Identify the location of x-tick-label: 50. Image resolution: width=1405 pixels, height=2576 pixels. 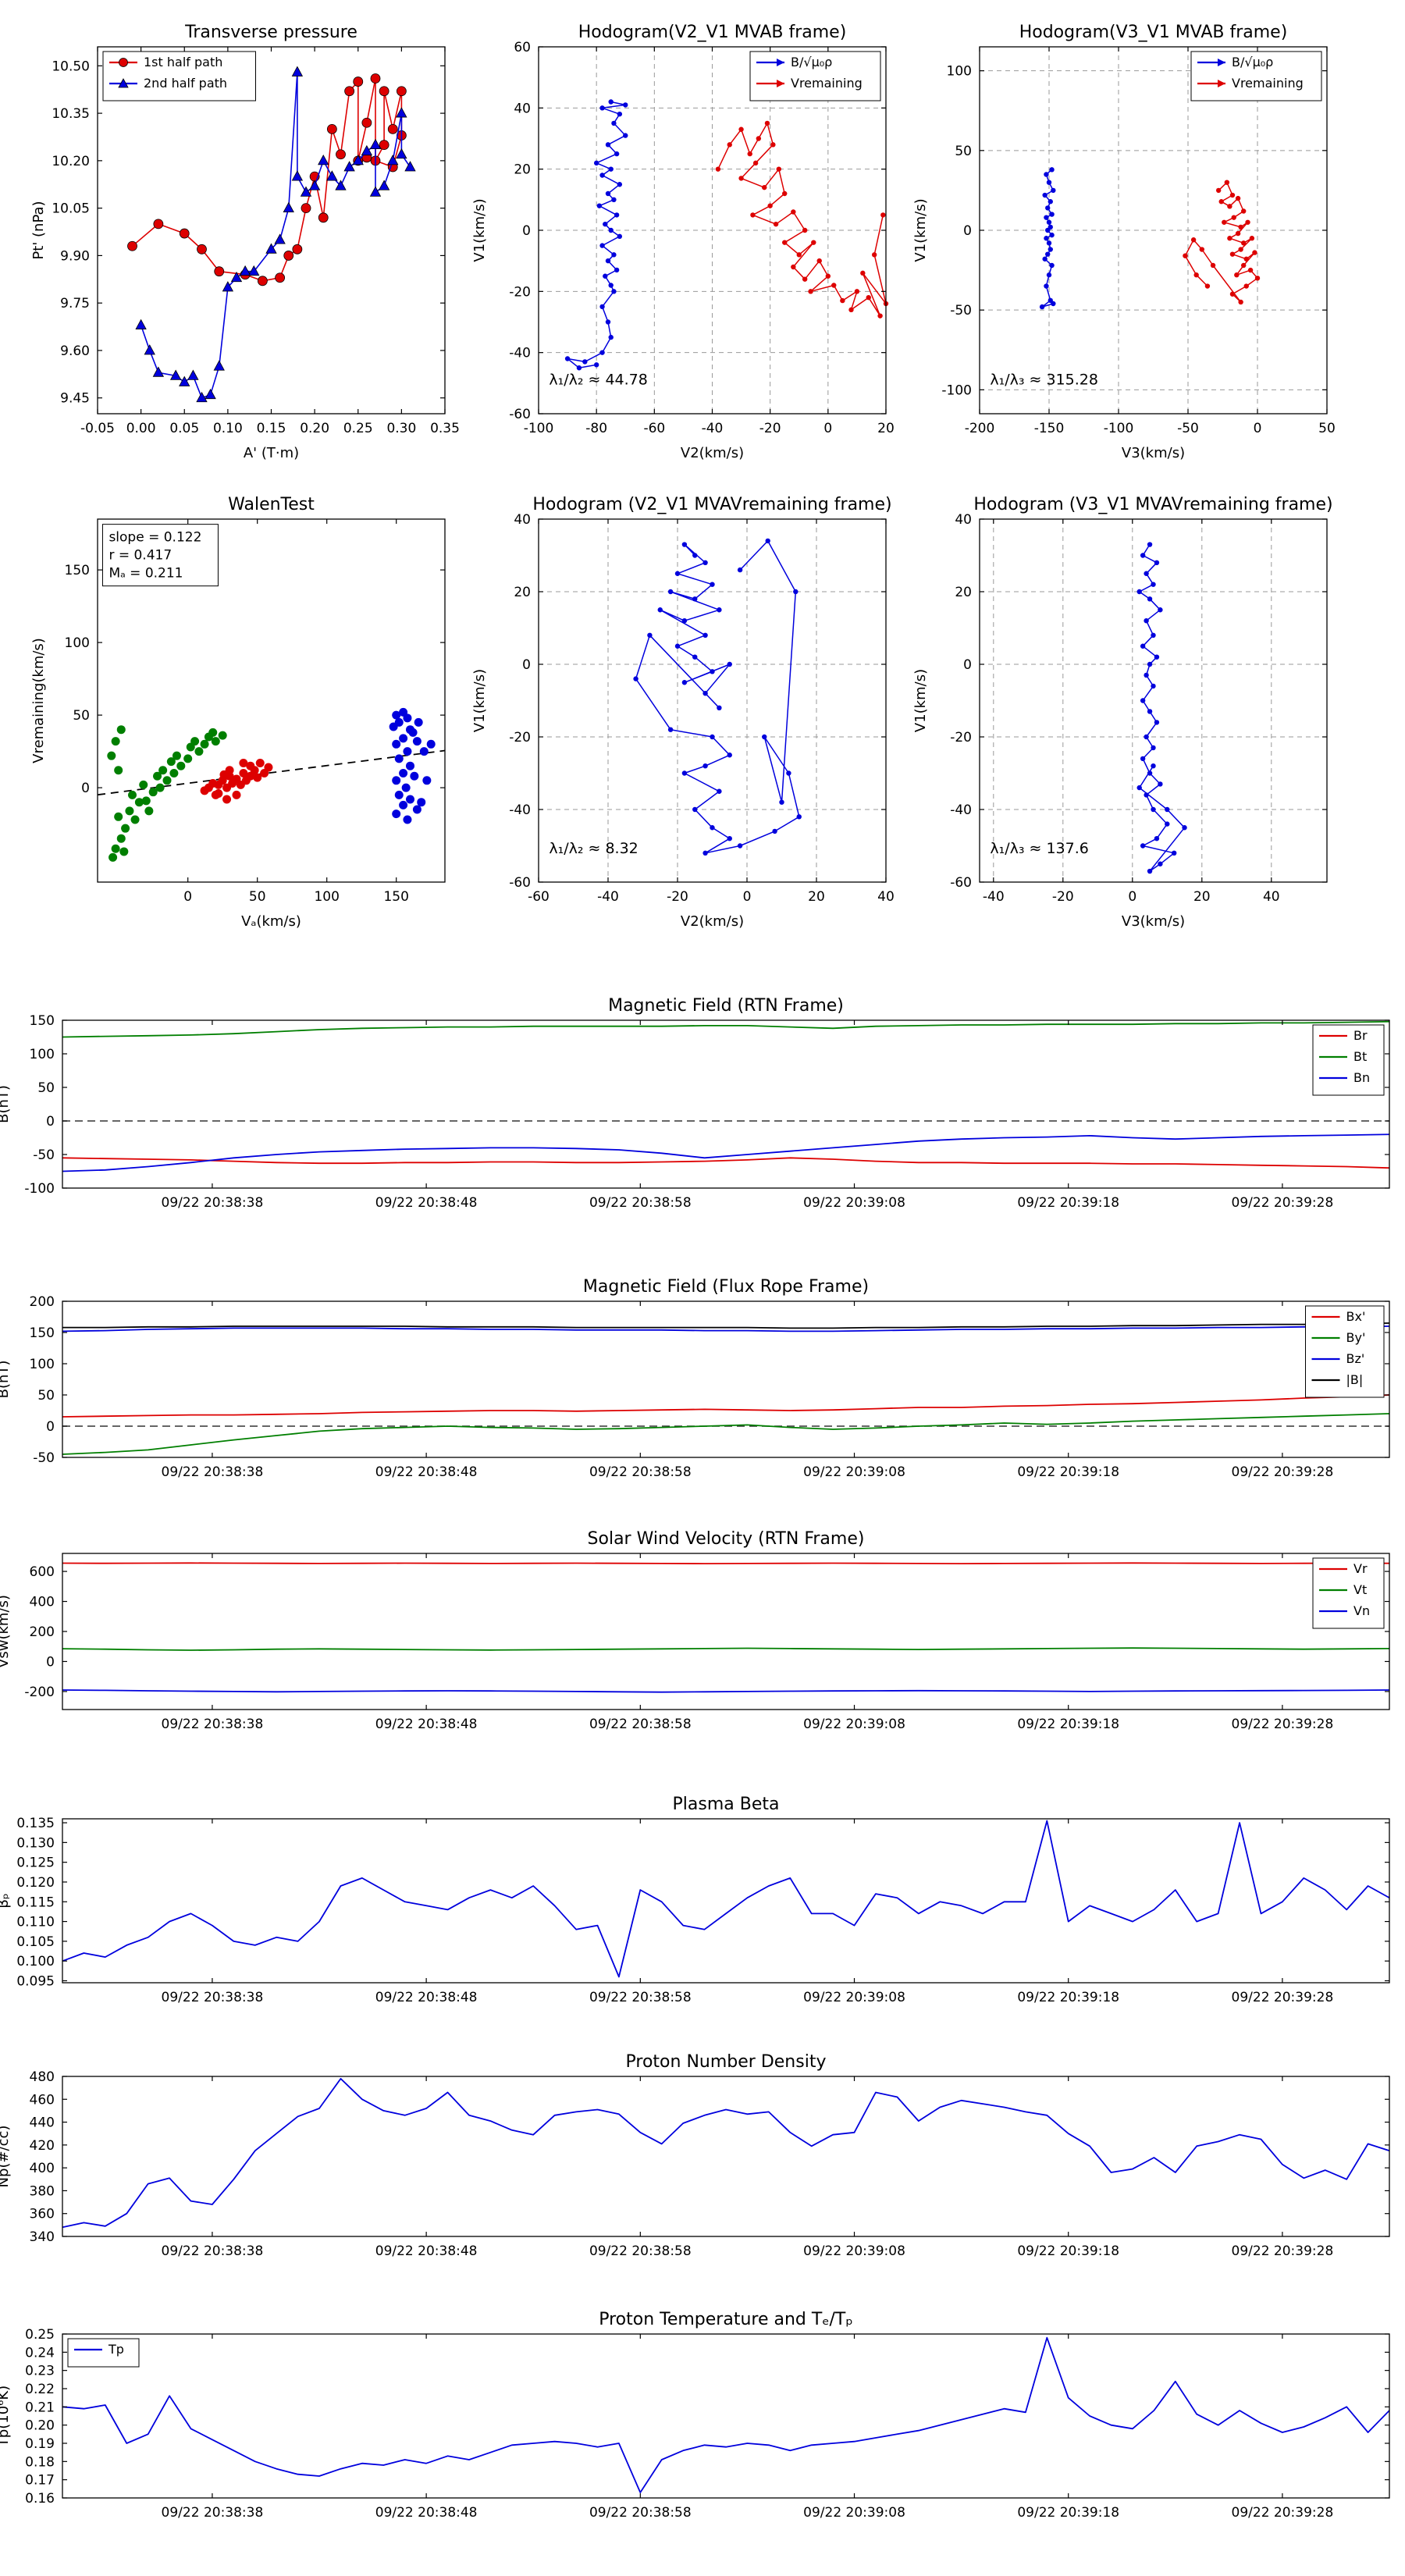
(1327, 429).